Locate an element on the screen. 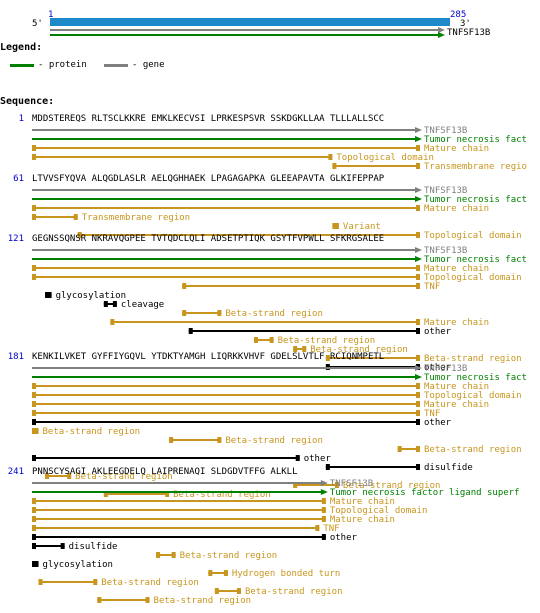  track-label: TNF is located at coordinates (331, 529).